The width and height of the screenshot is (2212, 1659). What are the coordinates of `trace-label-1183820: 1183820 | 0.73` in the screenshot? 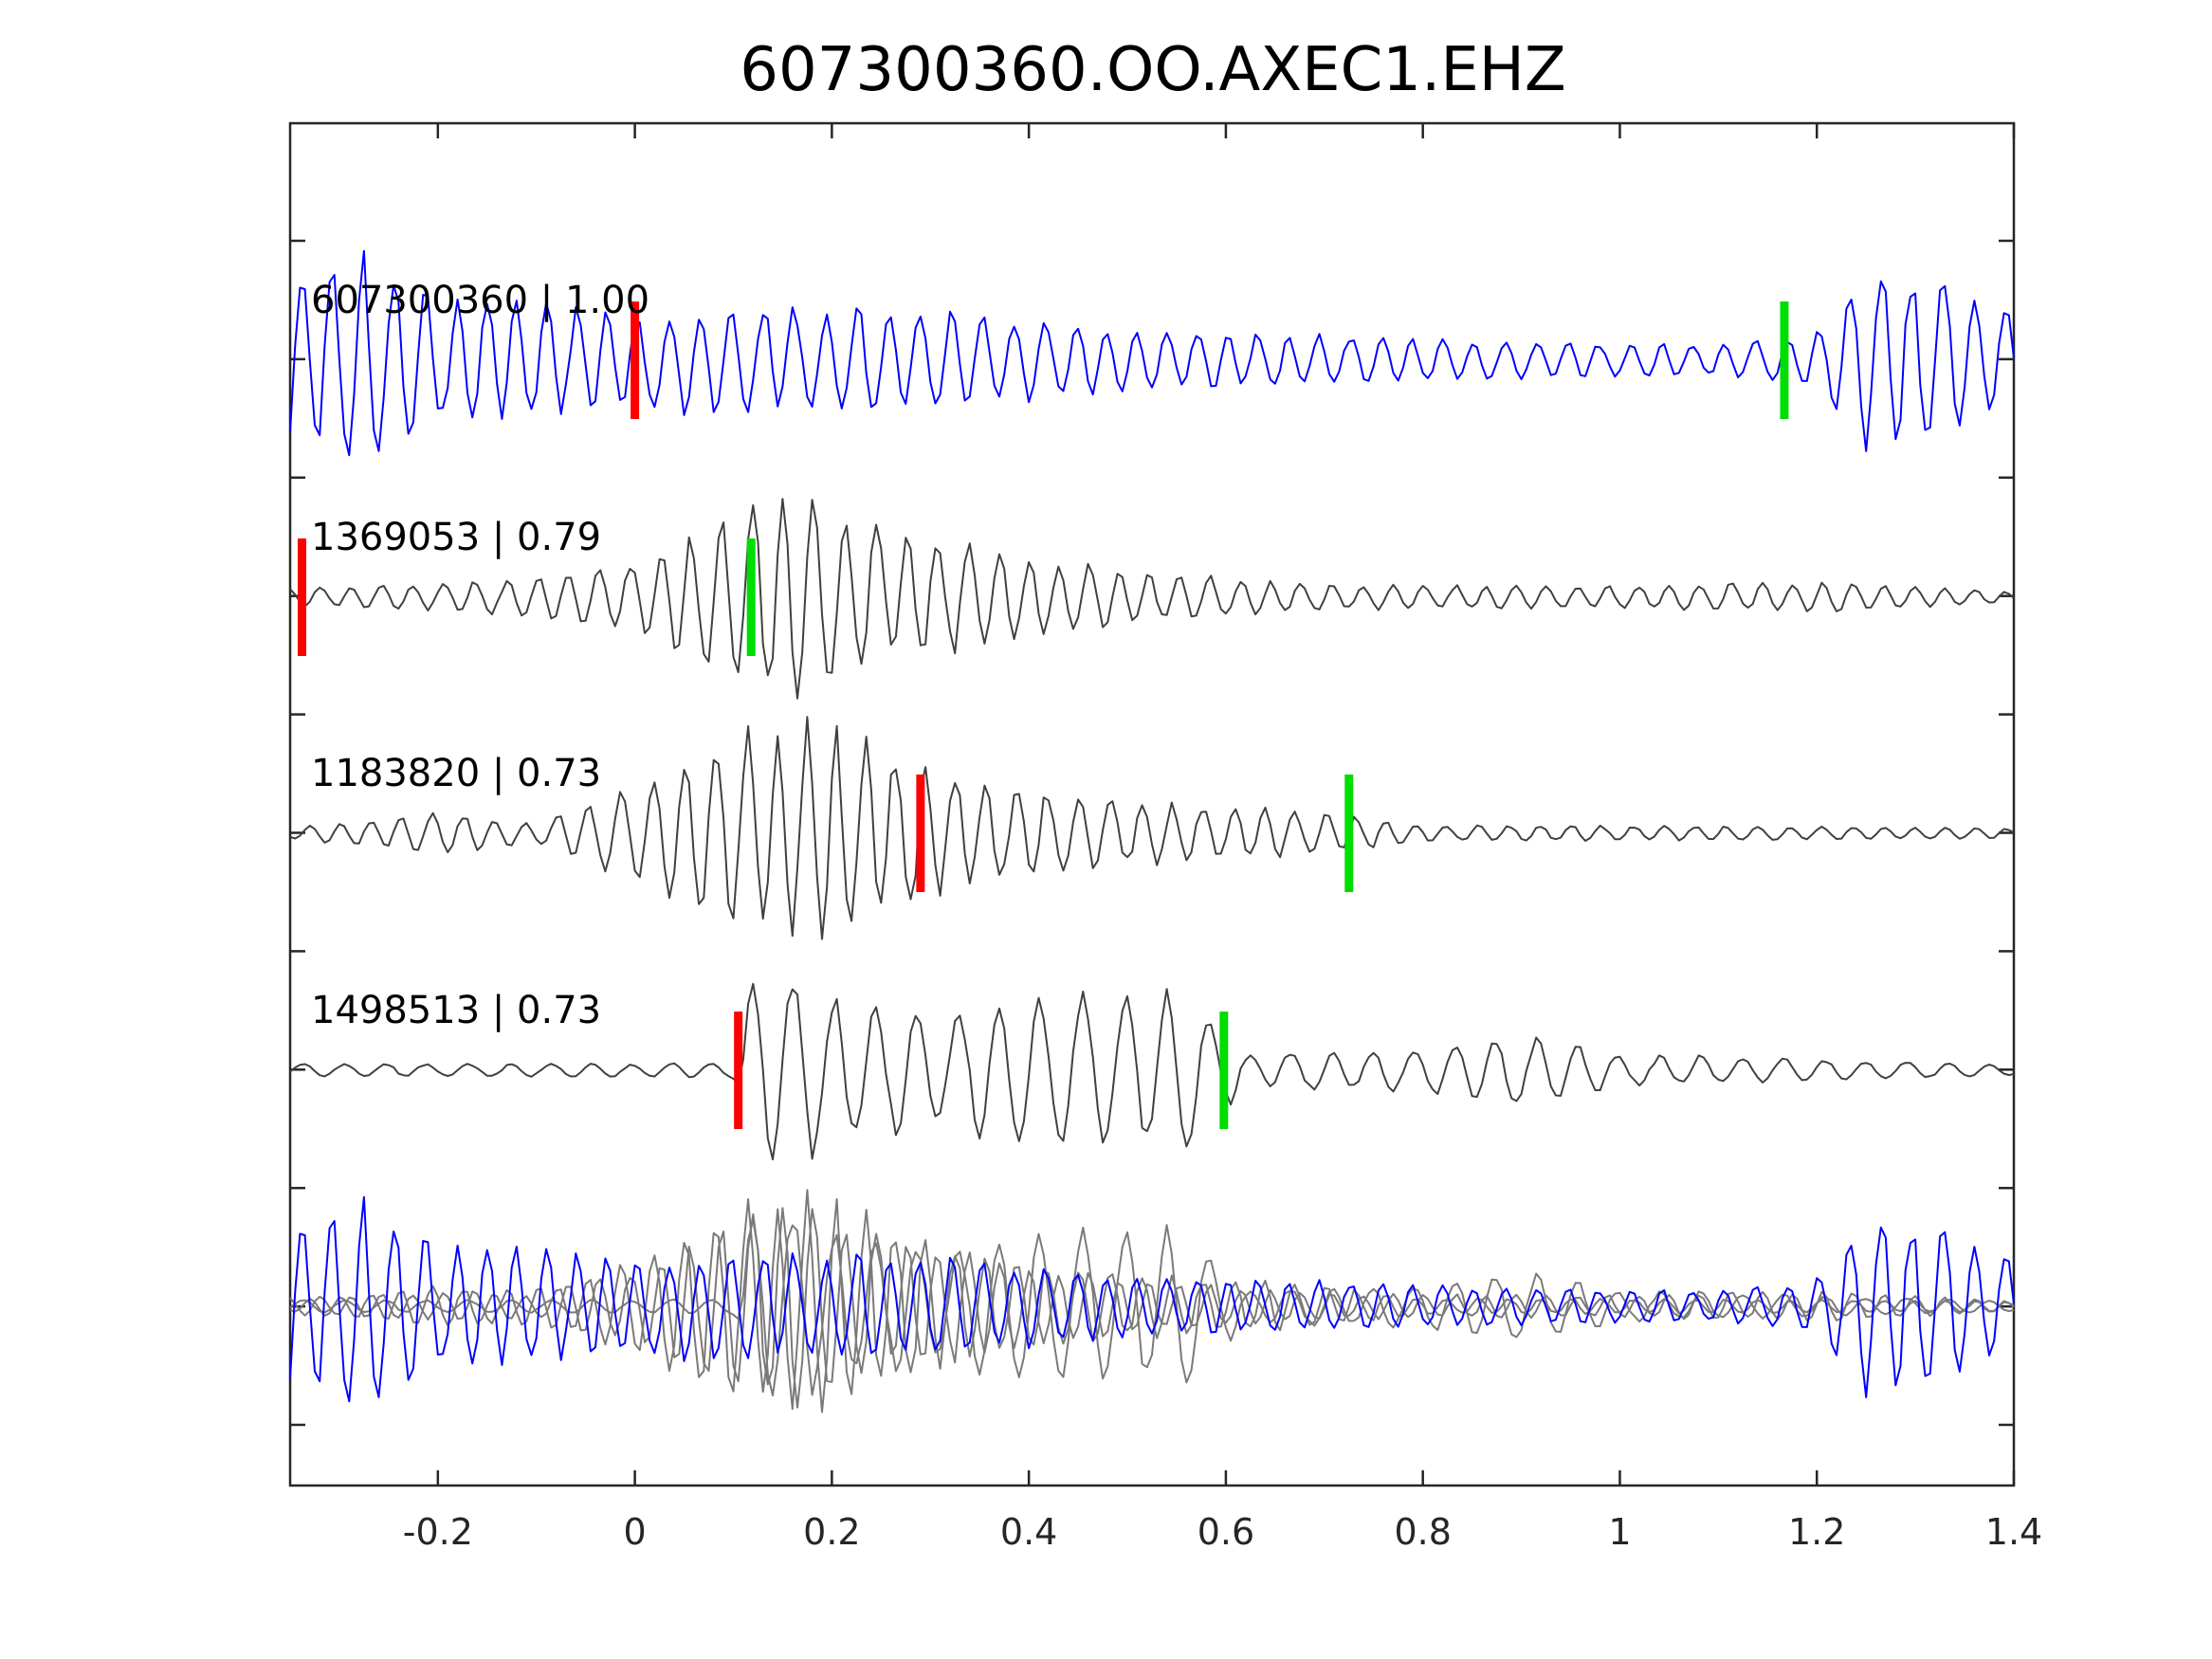 It's located at (456, 773).